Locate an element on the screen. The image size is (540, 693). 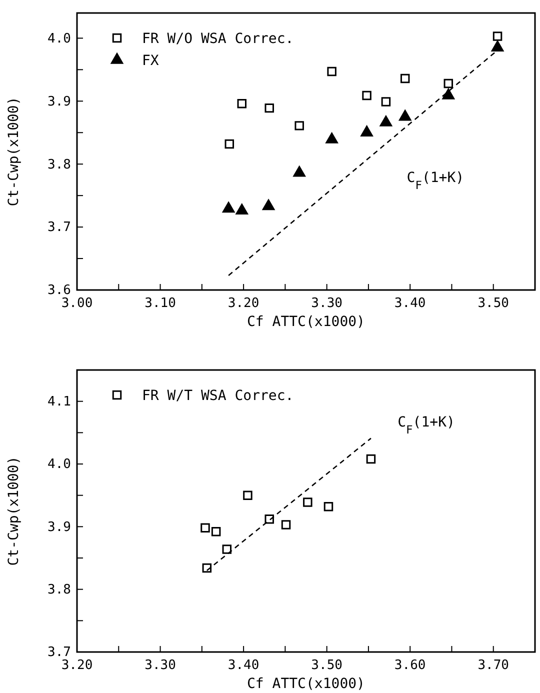
y-tick-label: 3.6 is located at coordinates (59, 290).